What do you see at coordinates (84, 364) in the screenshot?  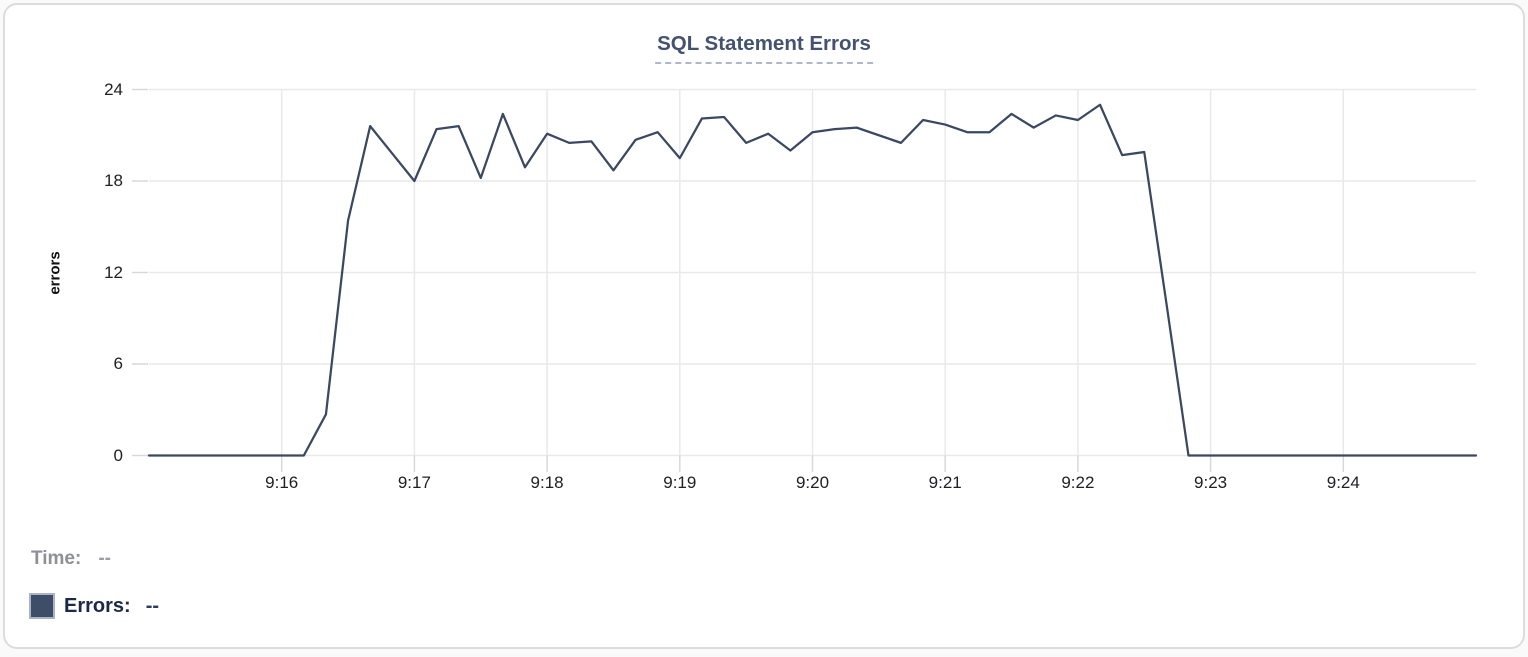 I see `y-tick-label: 6` at bounding box center [84, 364].